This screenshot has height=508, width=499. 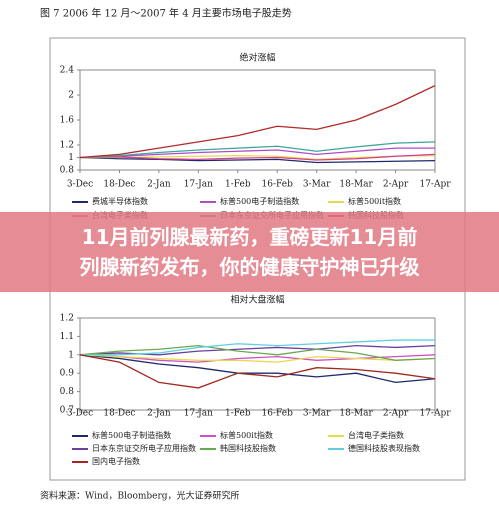 What do you see at coordinates (249, 237) in the screenshot?
I see `banner-line: 11月前列腺最新药，重磅更新11月前` at bounding box center [249, 237].